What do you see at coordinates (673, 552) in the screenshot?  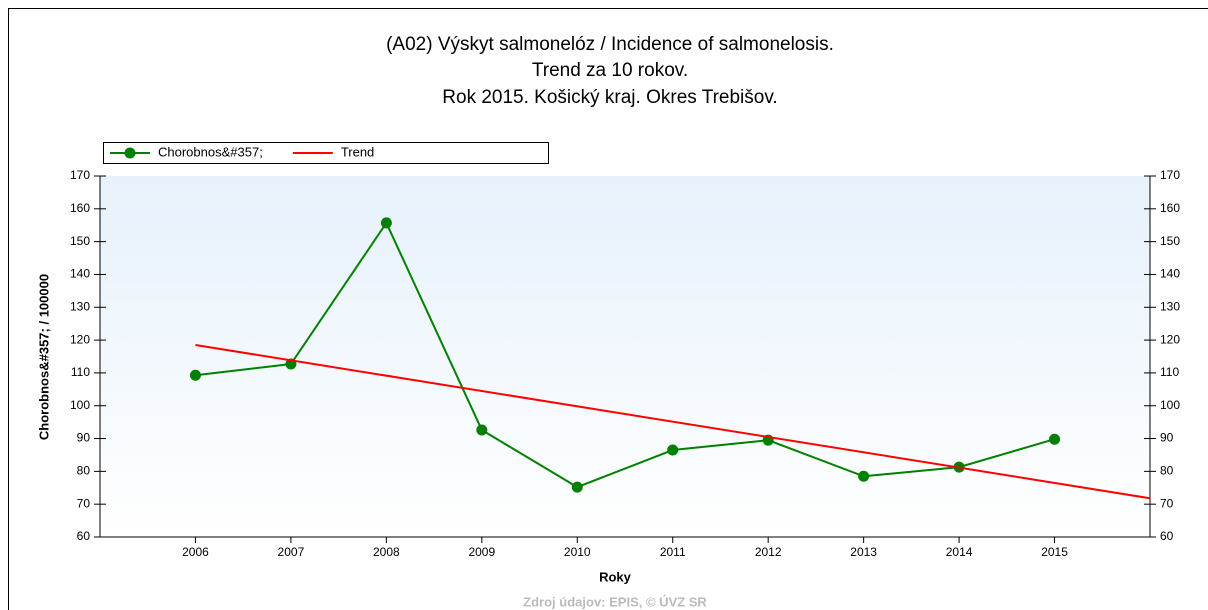 I see `x-tick-label: 2011` at bounding box center [673, 552].